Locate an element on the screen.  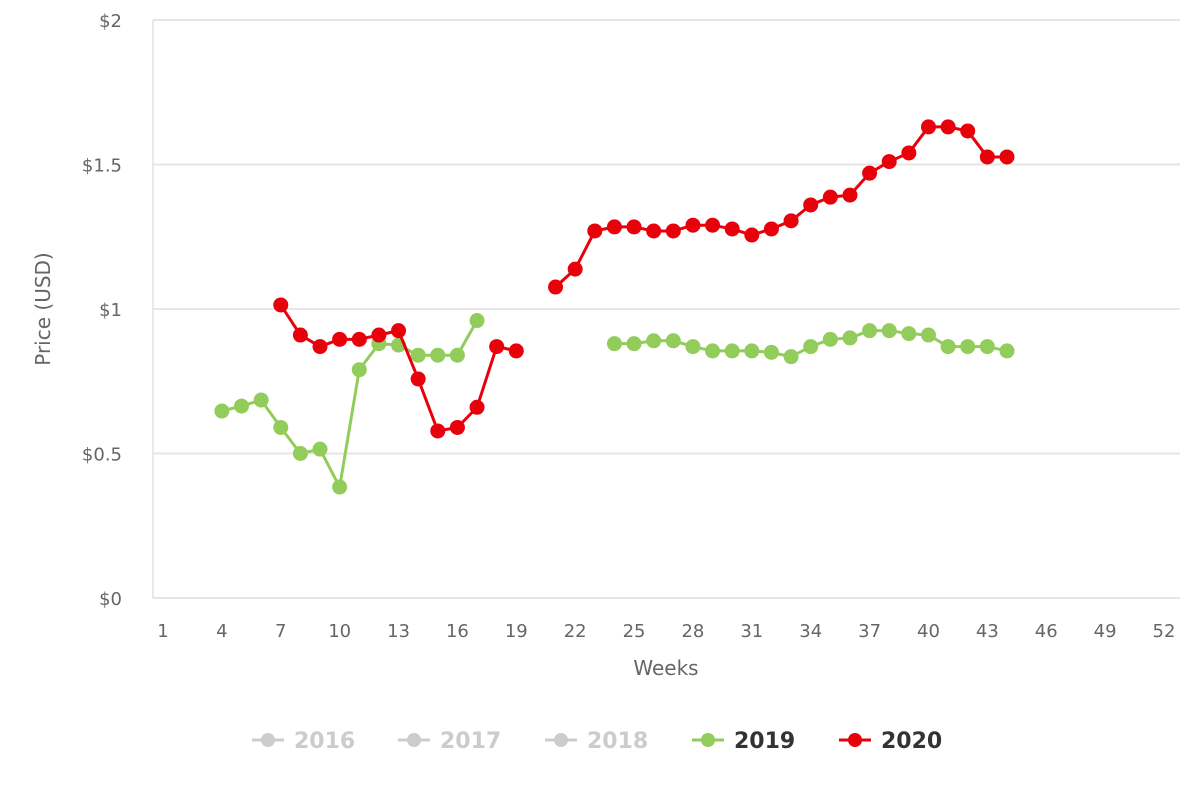
legend-item-2016: 2016 is located at coordinates (303, 741).